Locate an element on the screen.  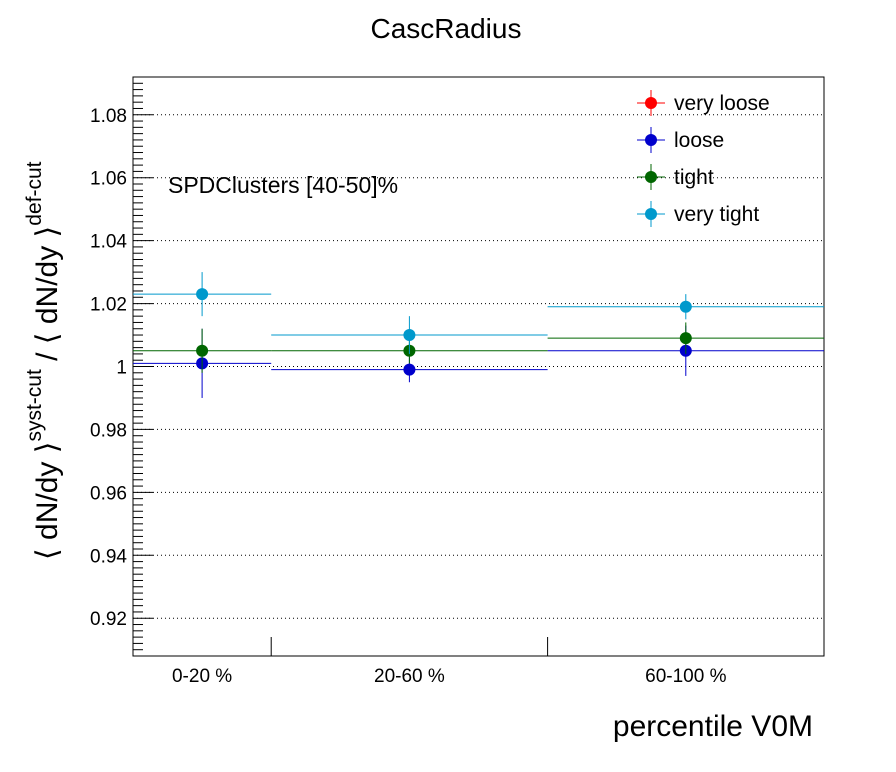
legend-entry: loose is located at coordinates (680, 140).